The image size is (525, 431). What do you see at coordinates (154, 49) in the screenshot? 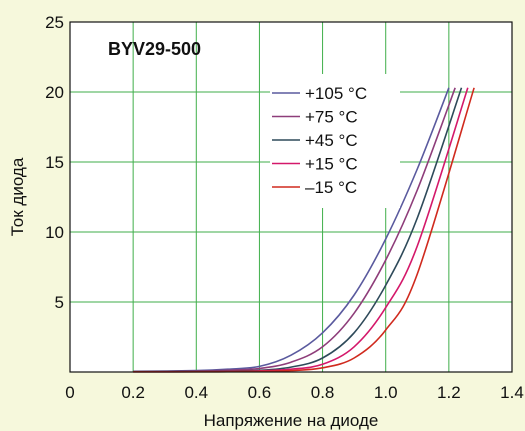
I see `chart-annotation: BYV29-500` at bounding box center [154, 49].